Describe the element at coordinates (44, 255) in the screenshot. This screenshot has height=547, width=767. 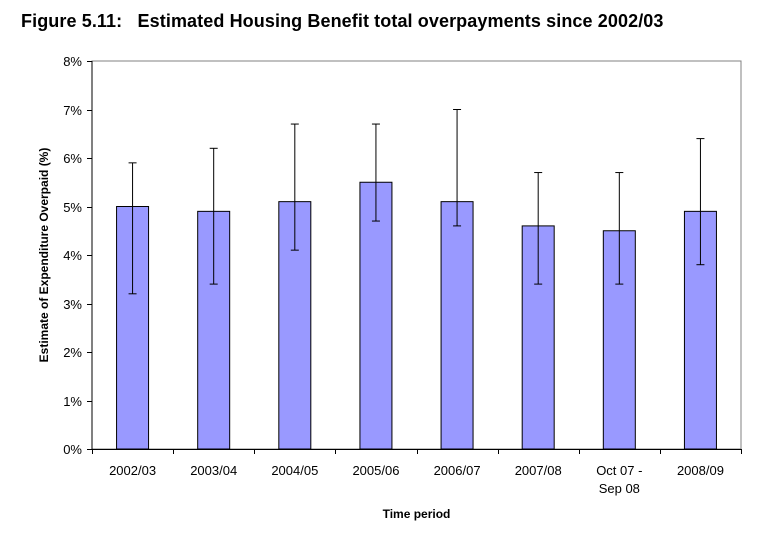
I see `y-axis-title: Estimate of Expenditure Overpaid (%)` at that location.